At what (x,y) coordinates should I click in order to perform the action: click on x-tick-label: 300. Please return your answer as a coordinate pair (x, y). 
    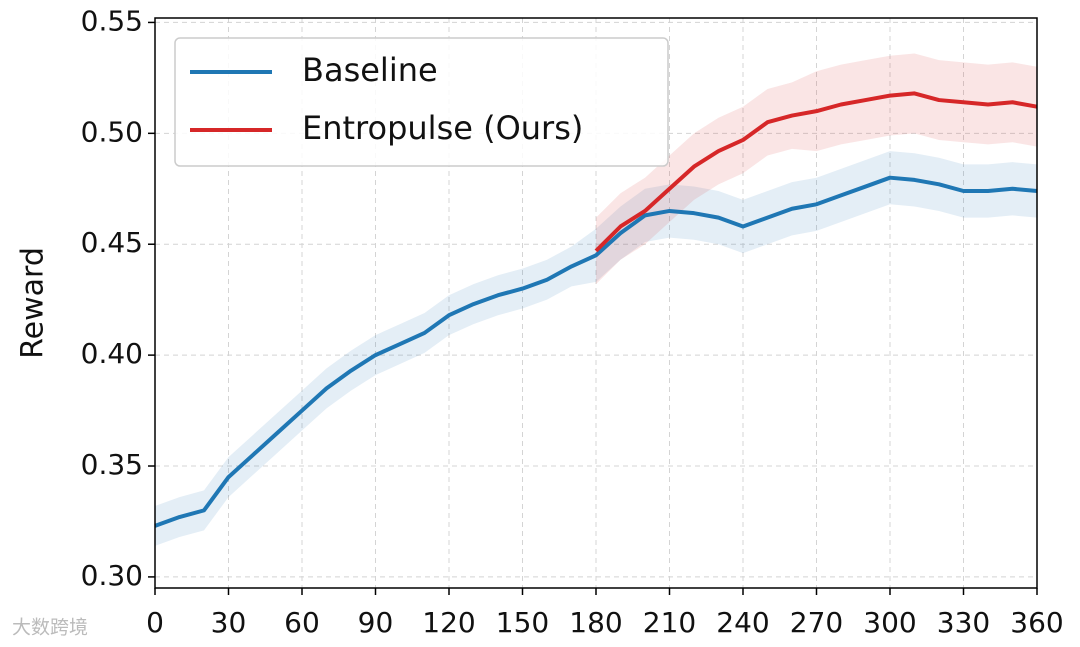
    Looking at the image, I should click on (889, 622).